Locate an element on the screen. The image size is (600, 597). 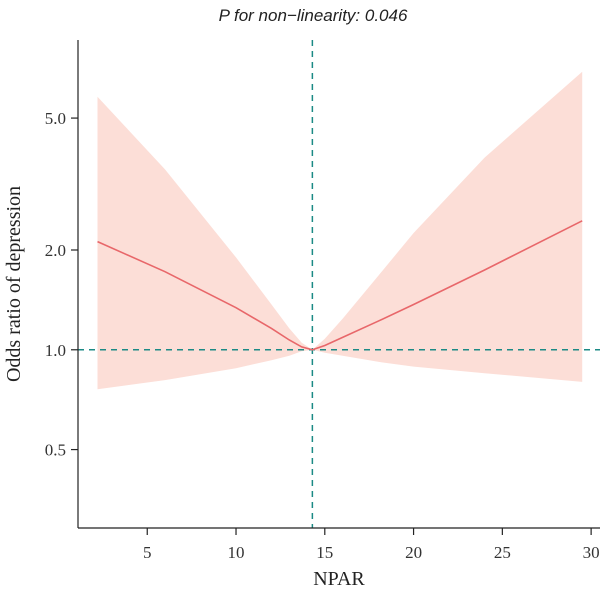
x-tick-label: 15 is located at coordinates (324, 552).